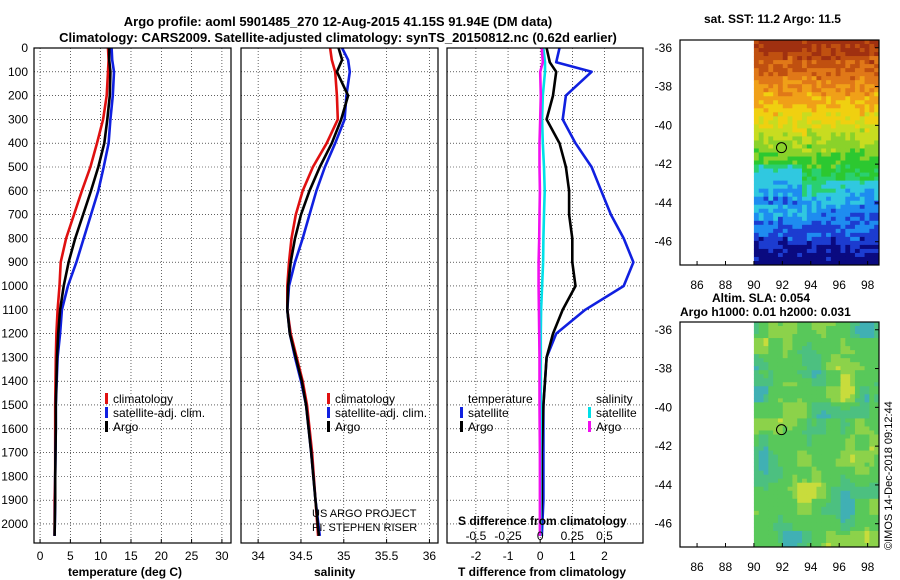 The height and width of the screenshot is (580, 900). I want to click on sst-float-position-marker, so click(781, 148).